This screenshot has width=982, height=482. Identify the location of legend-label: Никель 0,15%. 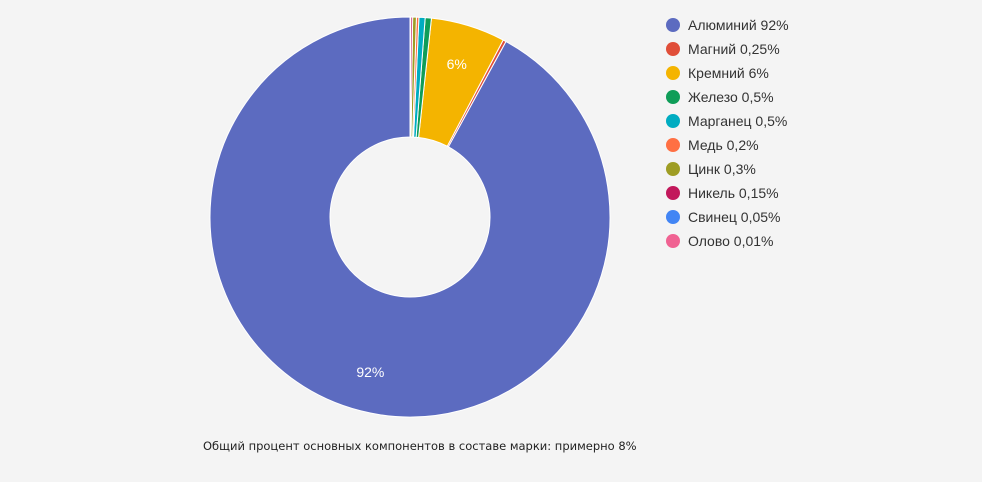
(733, 193).